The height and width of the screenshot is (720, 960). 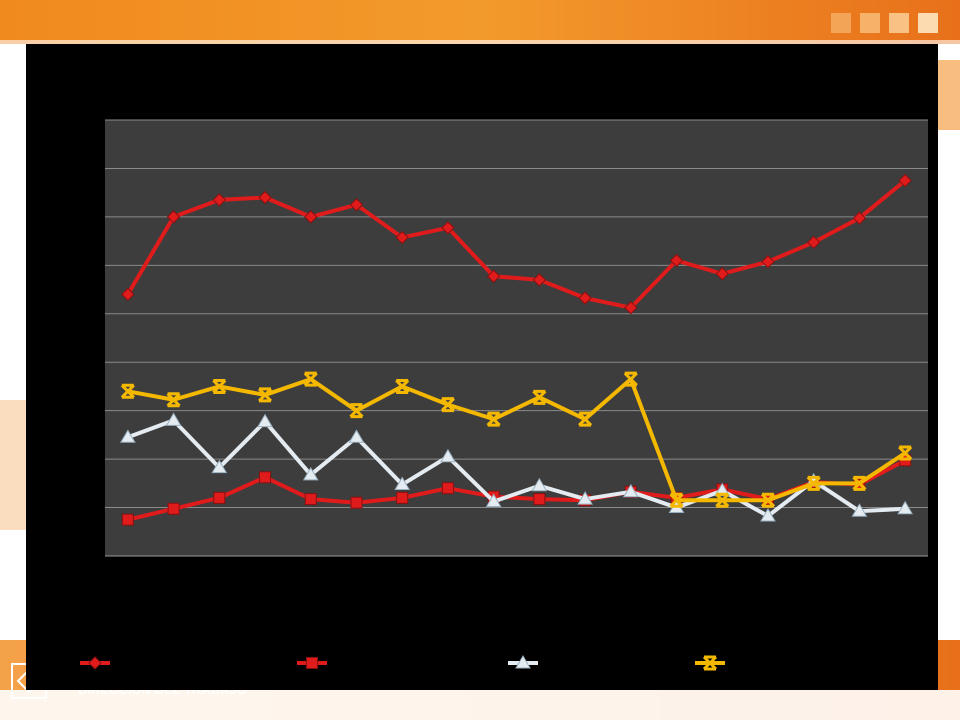 I want to click on y-tick-label: 1600, so click(x=65, y=169).